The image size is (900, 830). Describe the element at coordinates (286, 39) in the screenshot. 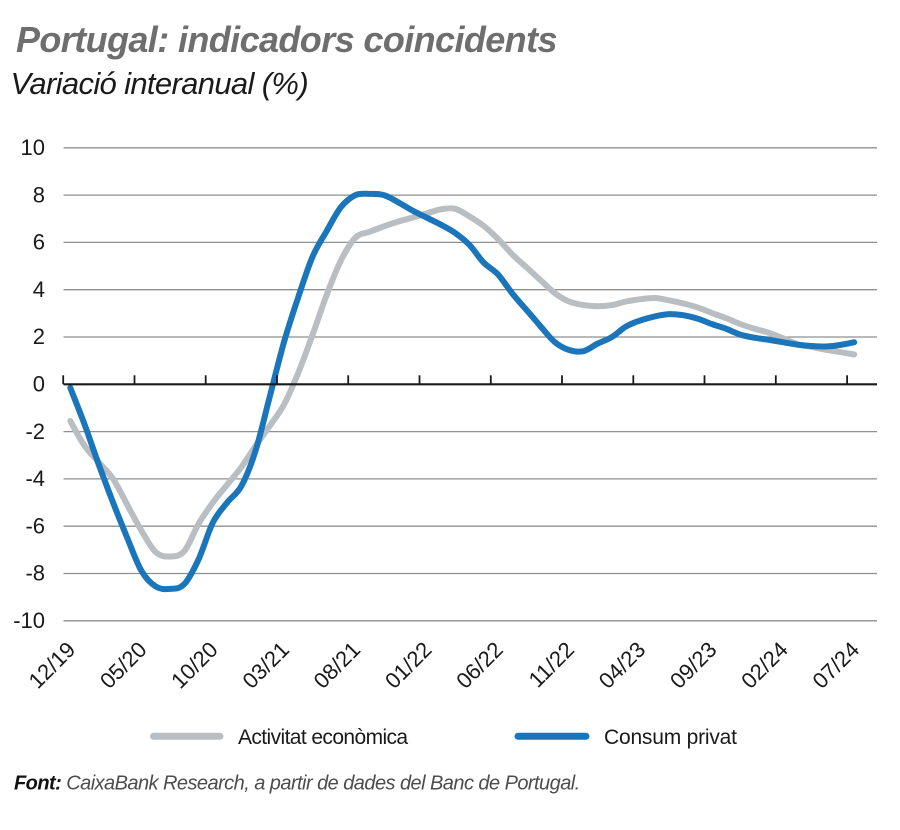

I see `svg-text:Portugal: indicadors coinciden: Portugal: indicadors coincidents` at that location.